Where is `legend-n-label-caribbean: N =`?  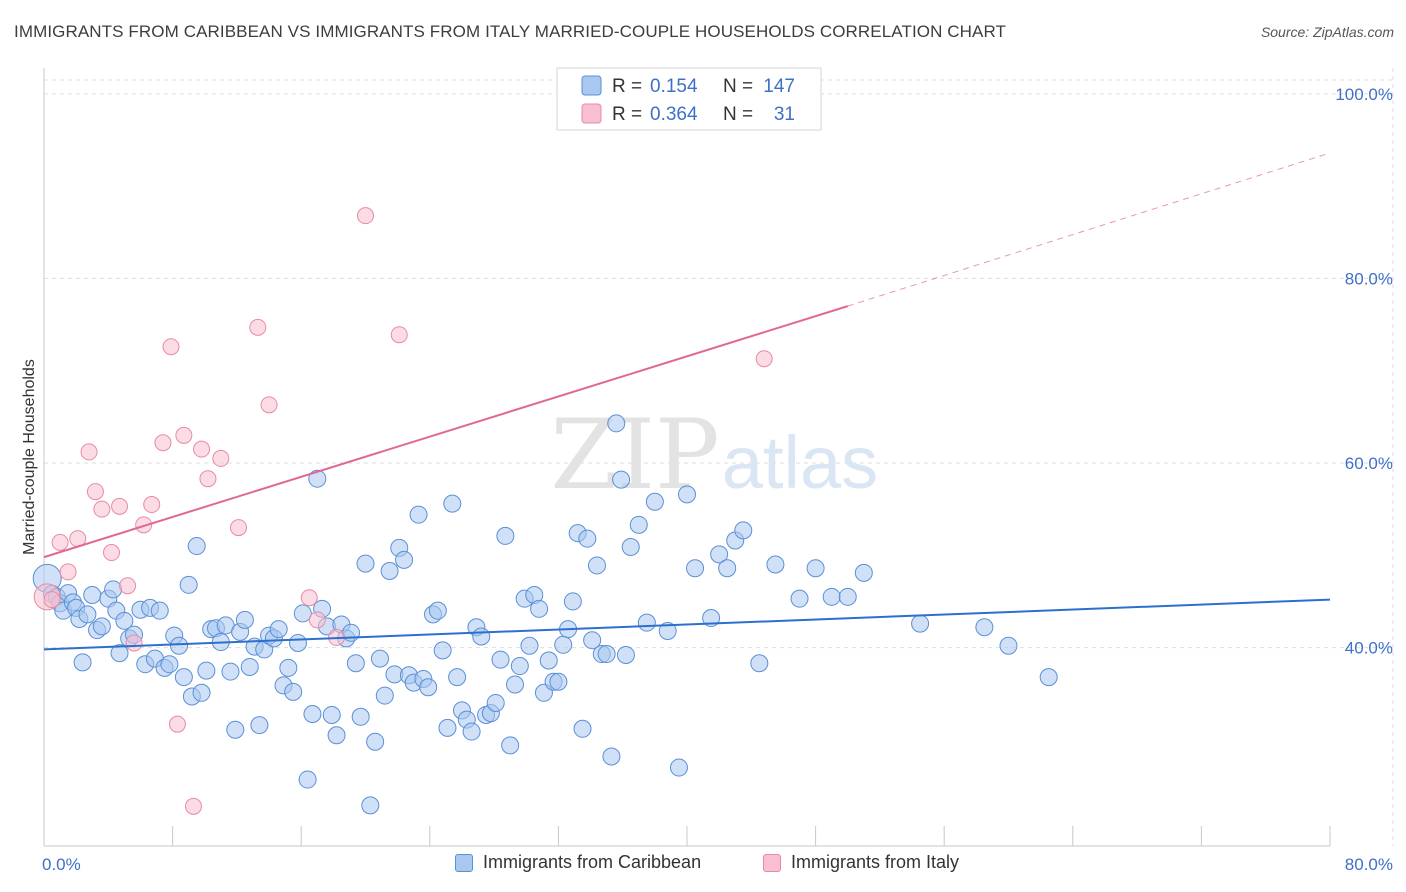 legend-n-label-caribbean: N = is located at coordinates (738, 86).